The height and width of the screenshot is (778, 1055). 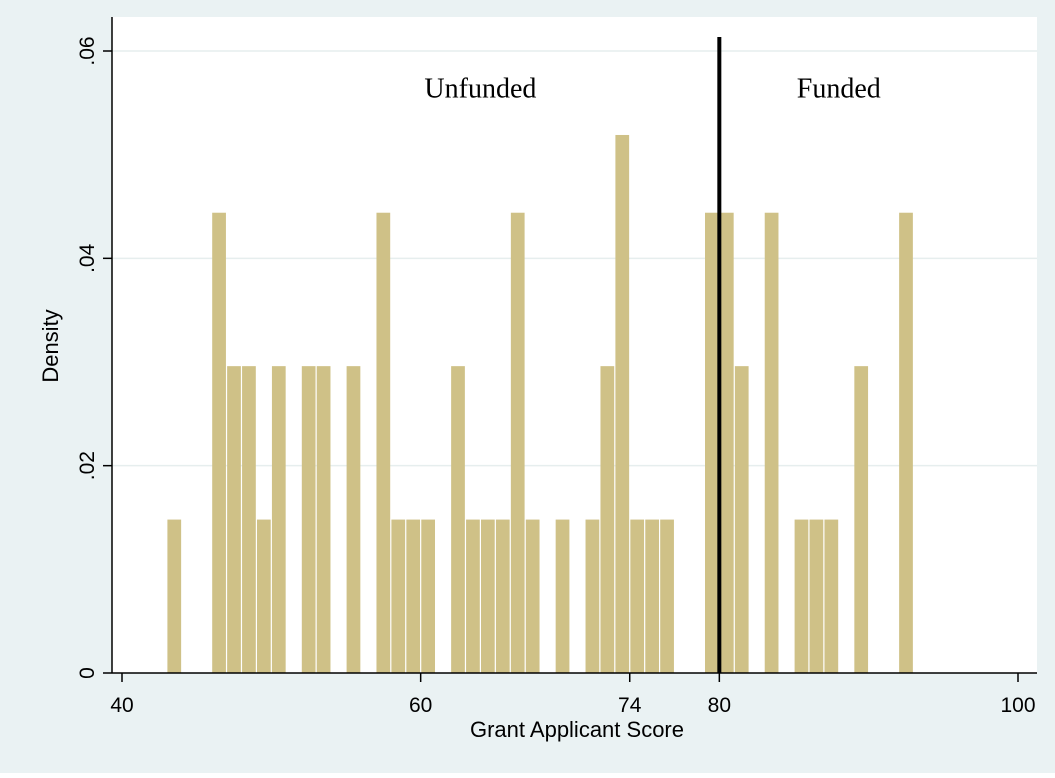 What do you see at coordinates (50, 345) in the screenshot?
I see `y-axis-label: Density` at bounding box center [50, 345].